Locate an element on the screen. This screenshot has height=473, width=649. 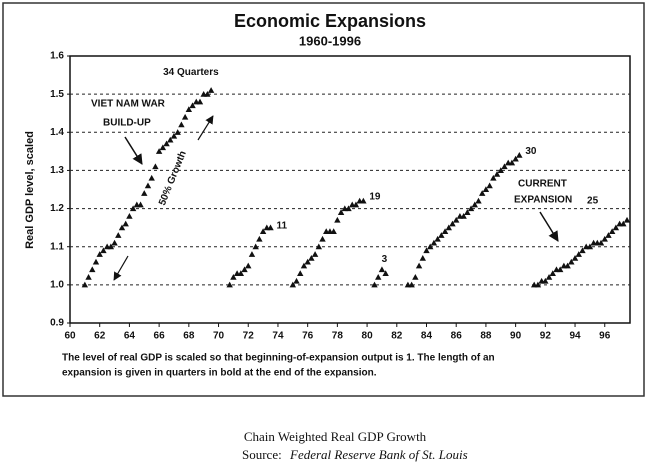
expansion-label: 19 is located at coordinates (375, 197).